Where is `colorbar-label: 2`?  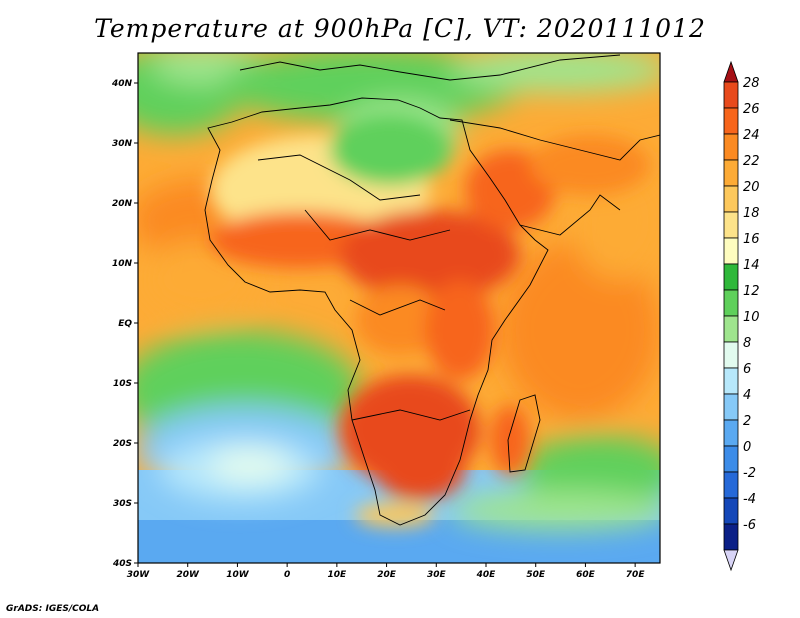 colorbar-label: 2 is located at coordinates (747, 421).